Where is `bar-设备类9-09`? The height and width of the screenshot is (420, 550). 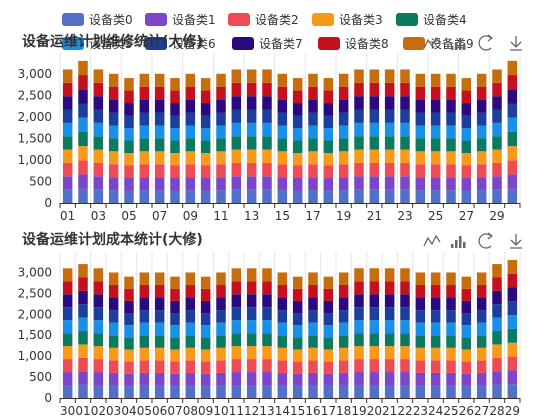
bar-设备类9-09 is located at coordinates (190, 80).